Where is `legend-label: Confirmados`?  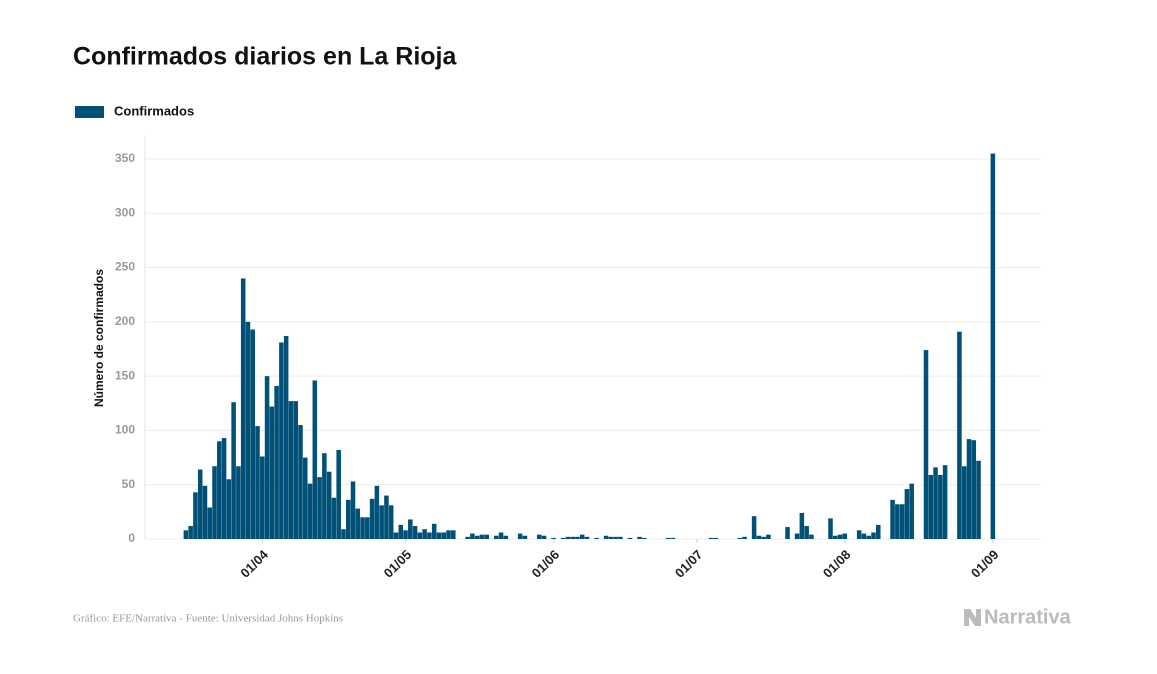
legend-label: Confirmados is located at coordinates (154, 110).